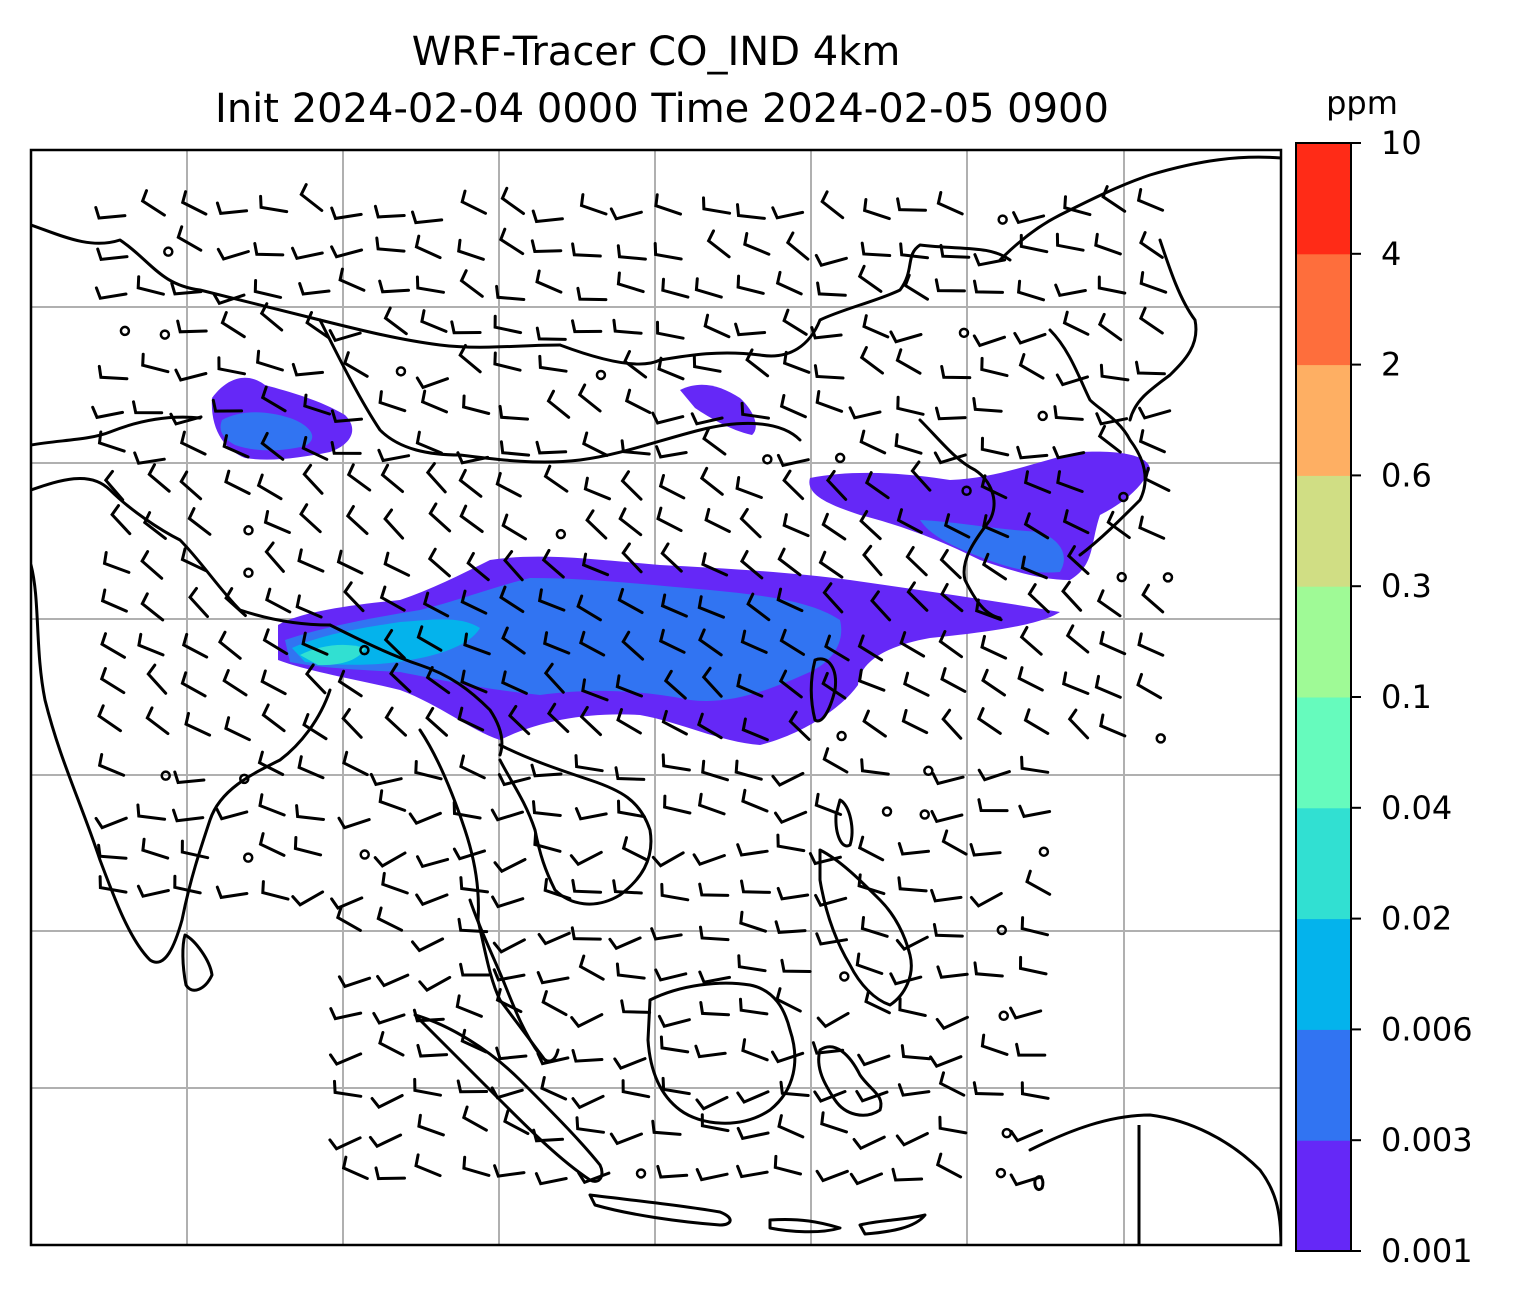  What do you see at coordinates (1406, 475) in the screenshot?
I see `colorbar-tick-label: 0.6` at bounding box center [1406, 475].